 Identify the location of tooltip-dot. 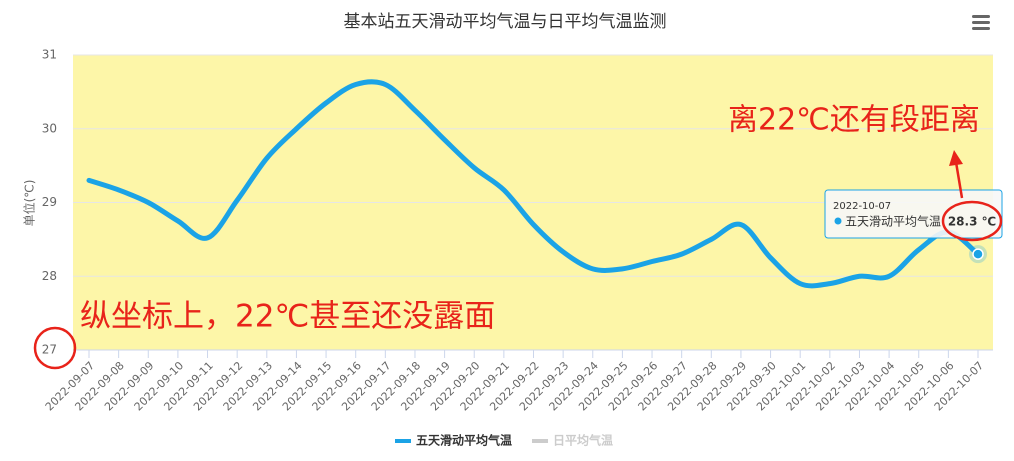
(838, 221).